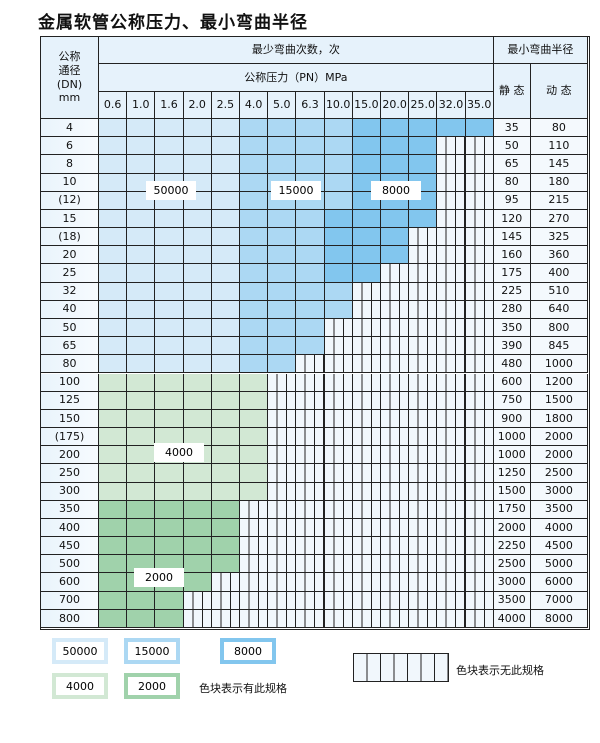 The width and height of the screenshot is (600, 743). What do you see at coordinates (70, 255) in the screenshot?
I see `dn-cell: 20` at bounding box center [70, 255].